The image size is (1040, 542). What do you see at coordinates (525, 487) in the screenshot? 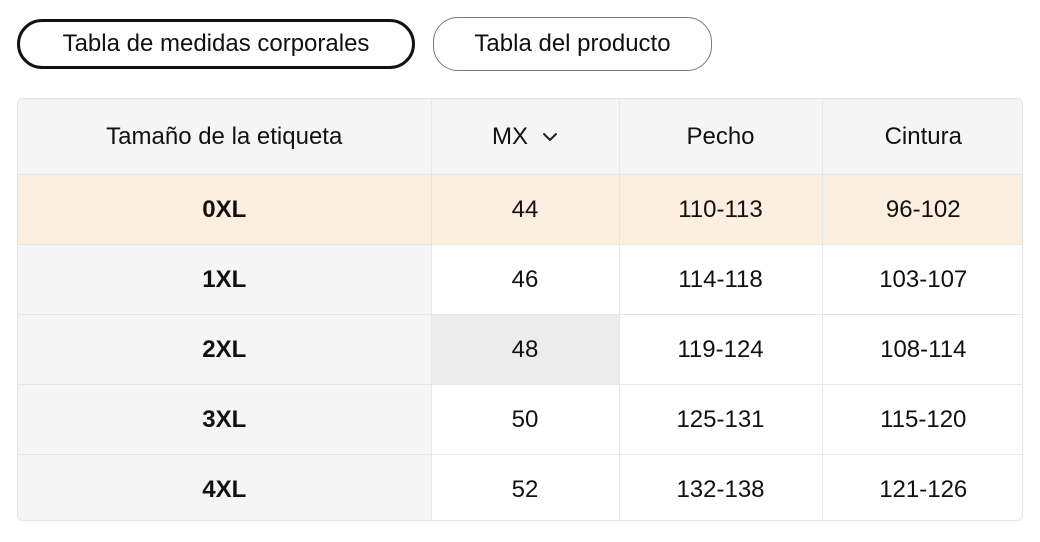
I see `mx-cell: 52` at bounding box center [525, 487].